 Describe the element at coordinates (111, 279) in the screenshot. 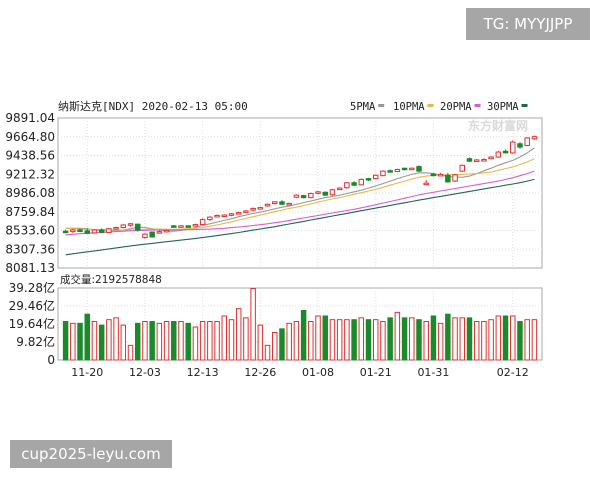

I see `volume-label: 成交量:2192578848` at that location.